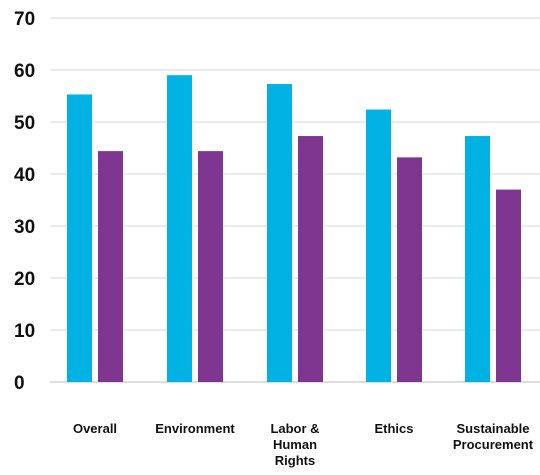 Image resolution: width=540 pixels, height=475 pixels. I want to click on x-category-label: Ethics, so click(393, 428).